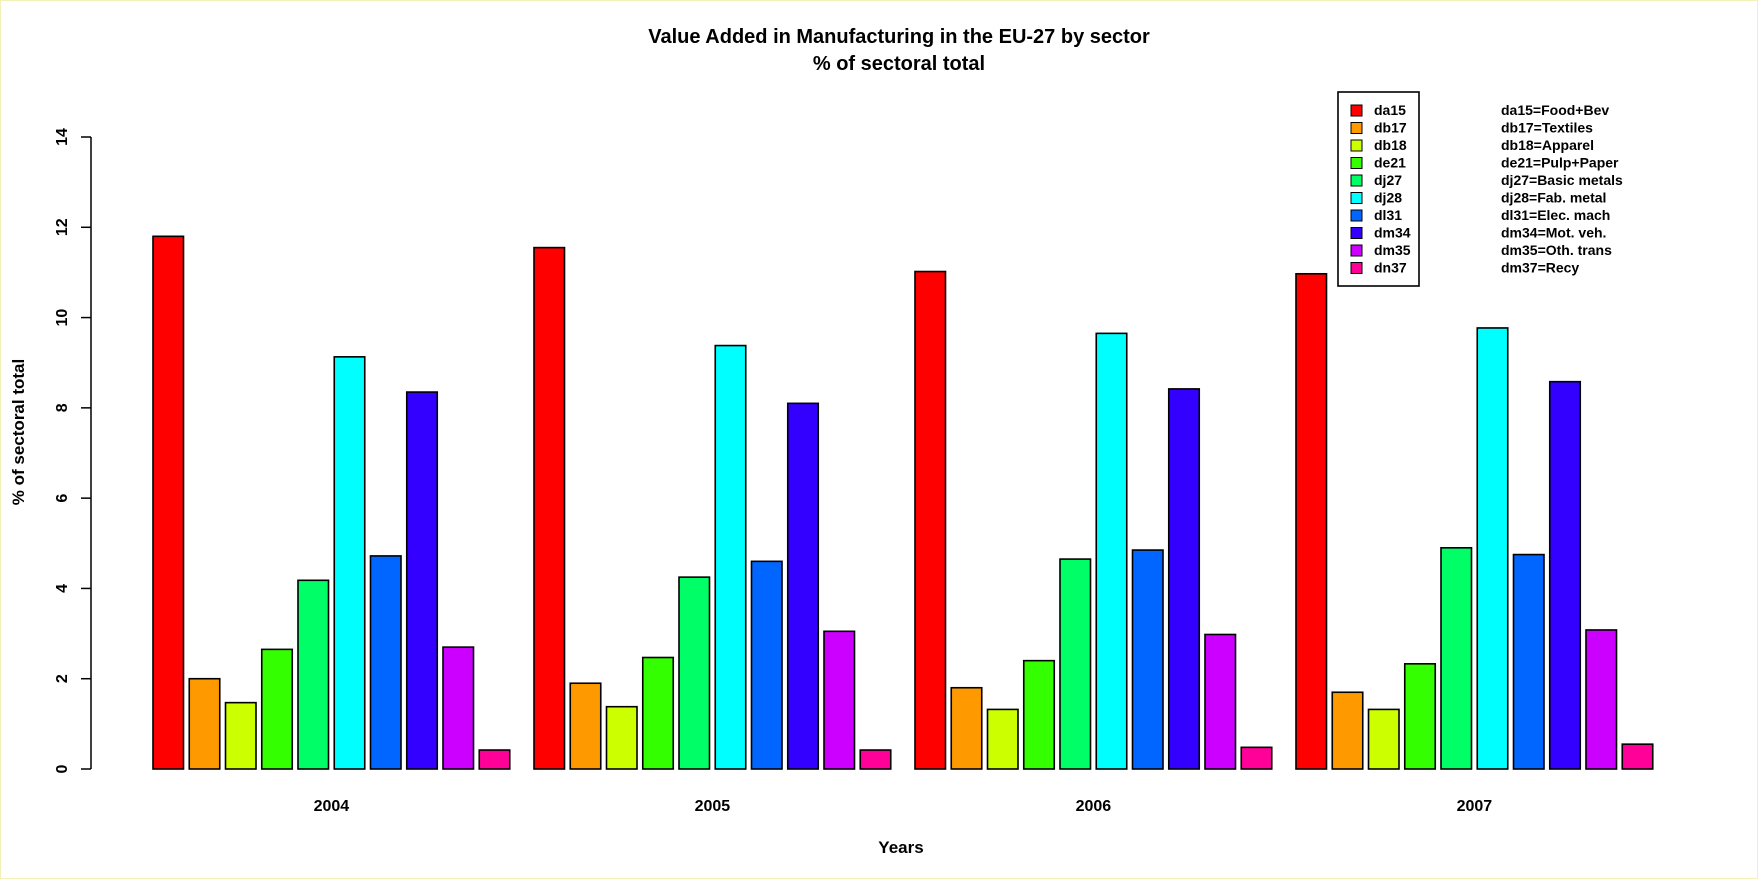  Describe the element at coordinates (1356, 250) in the screenshot. I see `legend-swatch-dm35` at that location.